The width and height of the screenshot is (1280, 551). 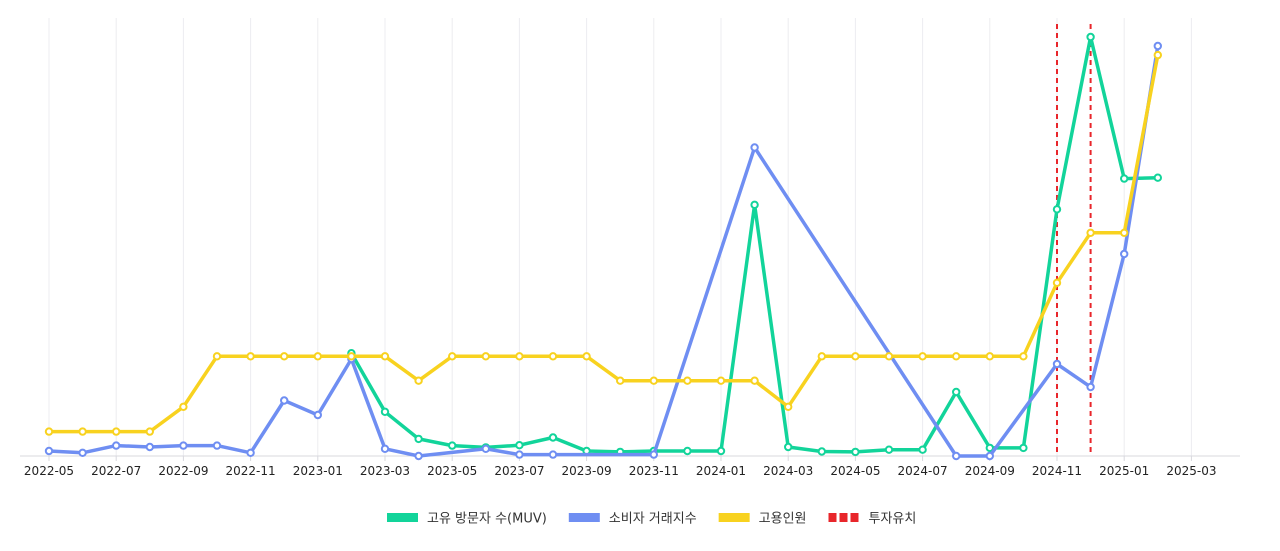 What do you see at coordinates (519, 471) in the screenshot?
I see `x-tick-label: 2023-07` at bounding box center [519, 471].